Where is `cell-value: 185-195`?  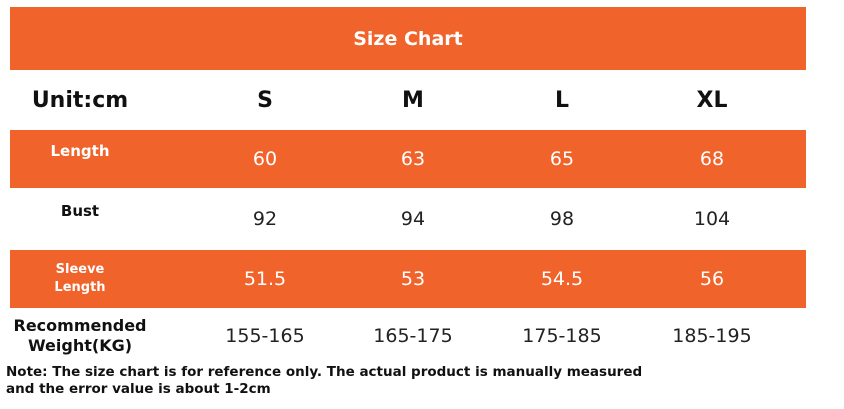
cell-value: 185-195 is located at coordinates (712, 336).